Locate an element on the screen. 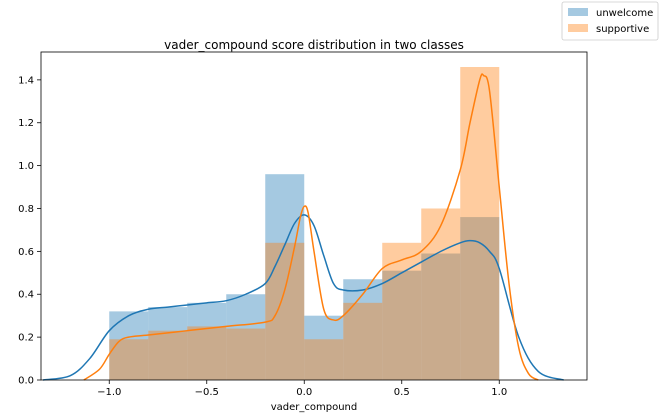  x-tick-label: −1.0 is located at coordinates (109, 392).